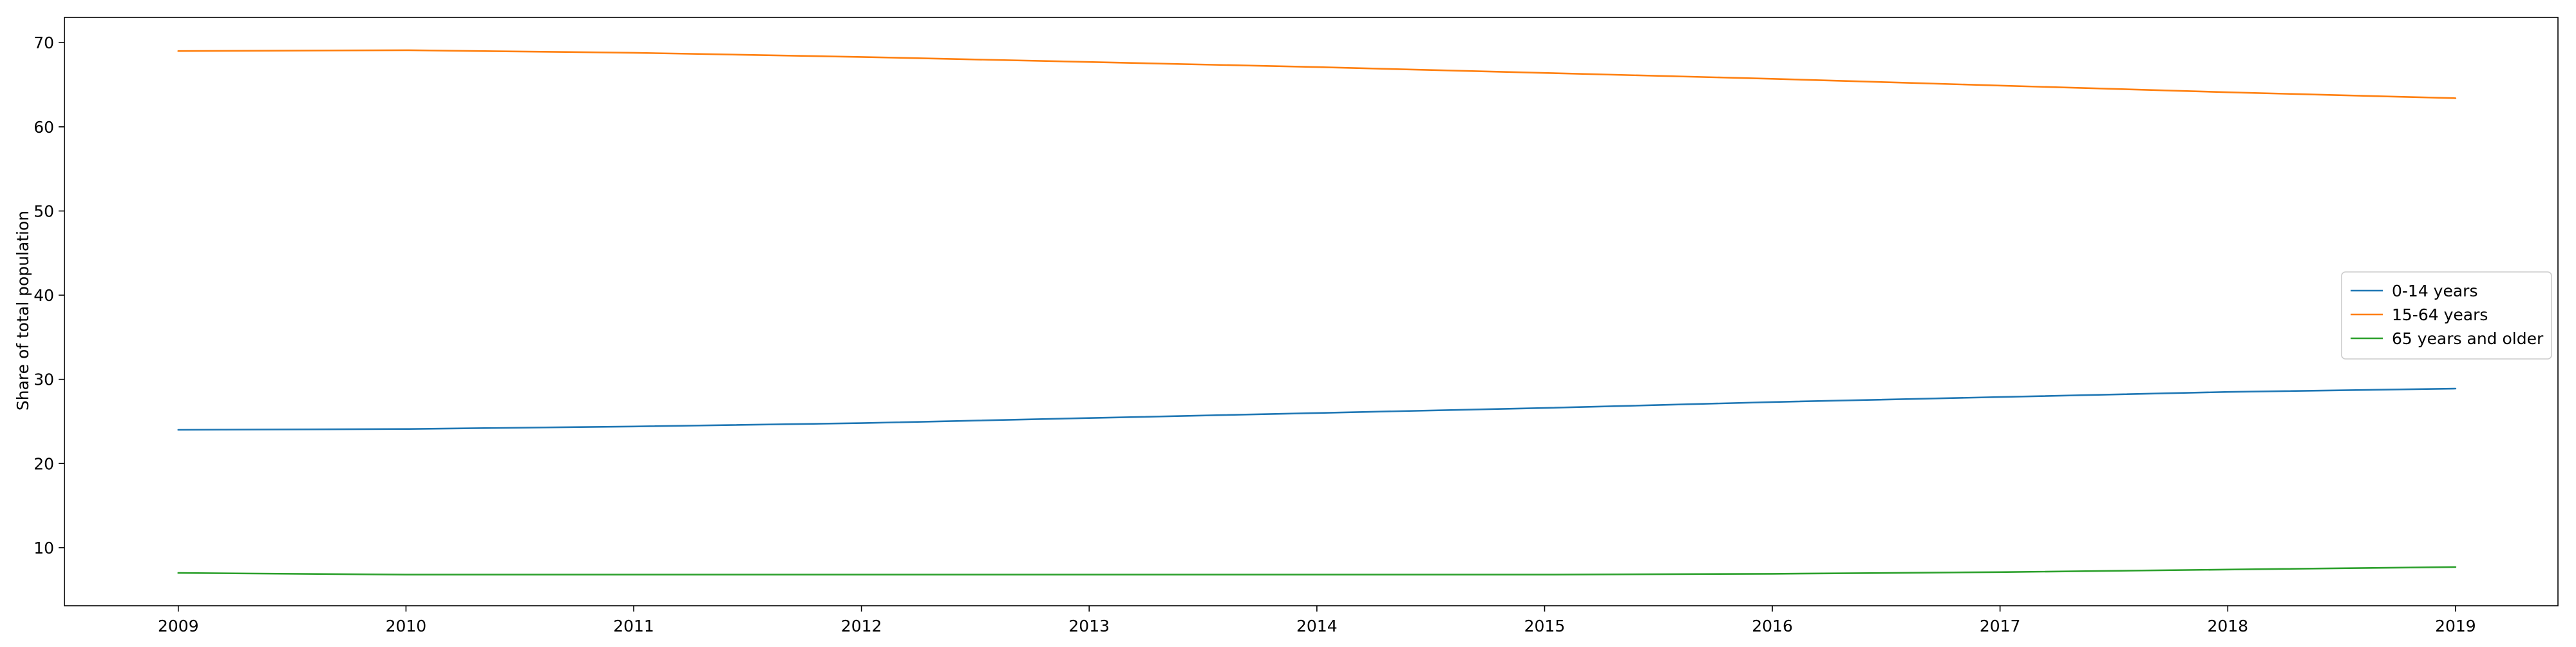  What do you see at coordinates (2456, 626) in the screenshot?
I see `x-tick-label: 2019` at bounding box center [2456, 626].